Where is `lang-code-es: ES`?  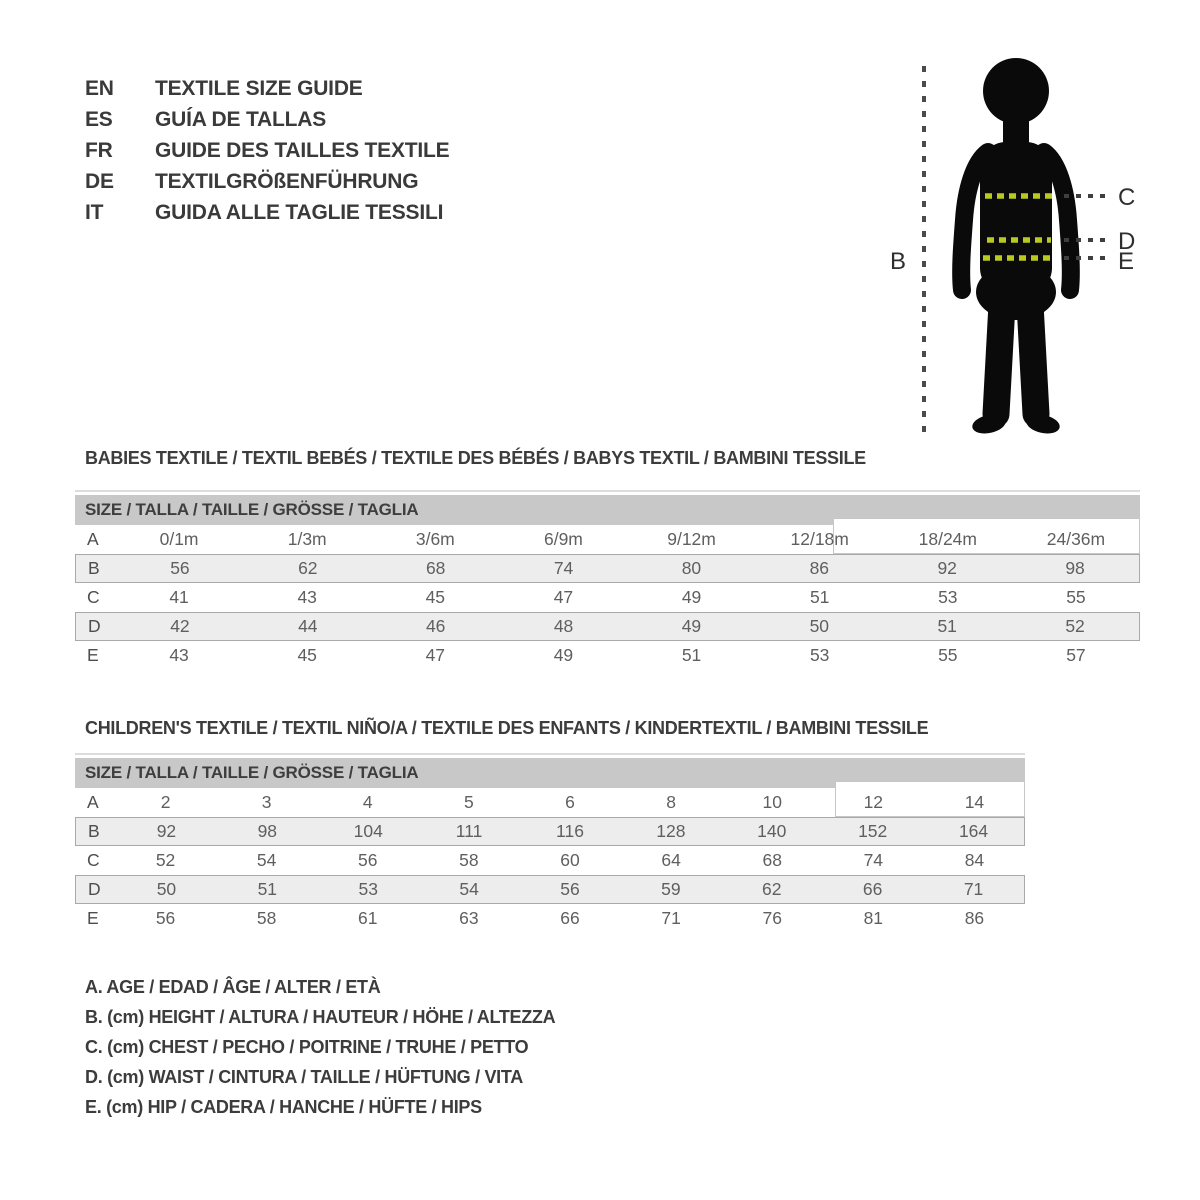 lang-code-es: ES is located at coordinates (99, 119).